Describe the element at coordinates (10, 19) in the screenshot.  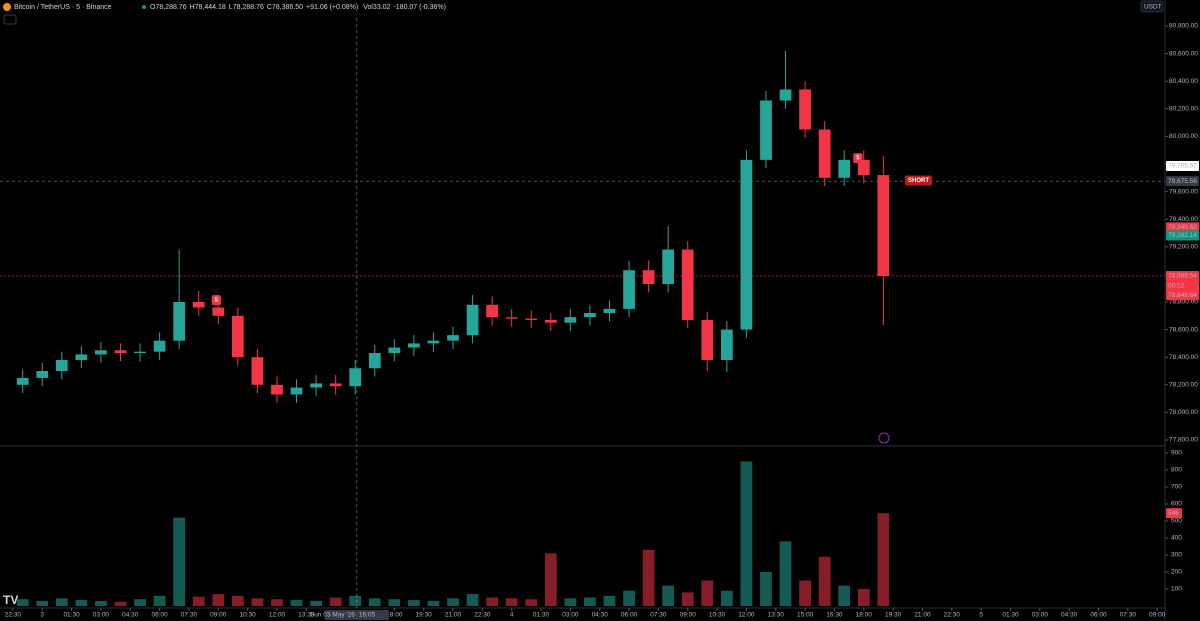
I see `collapse-button` at that location.